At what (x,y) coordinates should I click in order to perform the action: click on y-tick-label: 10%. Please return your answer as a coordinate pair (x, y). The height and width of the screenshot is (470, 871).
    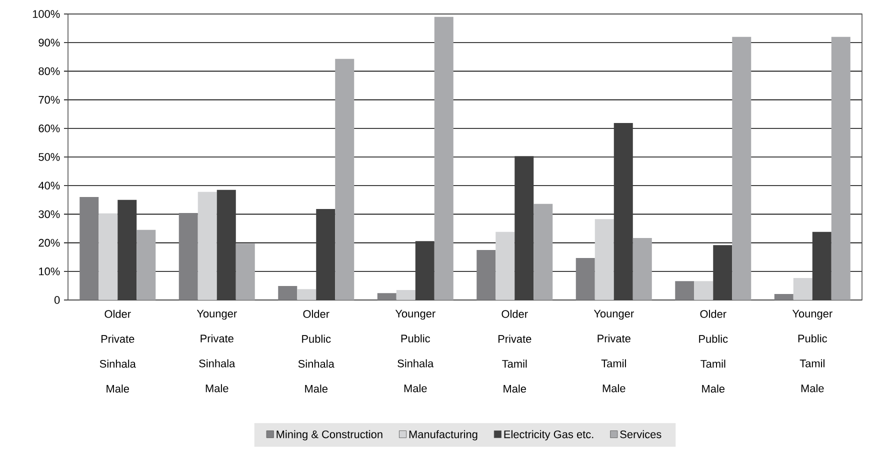
    Looking at the image, I should click on (49, 272).